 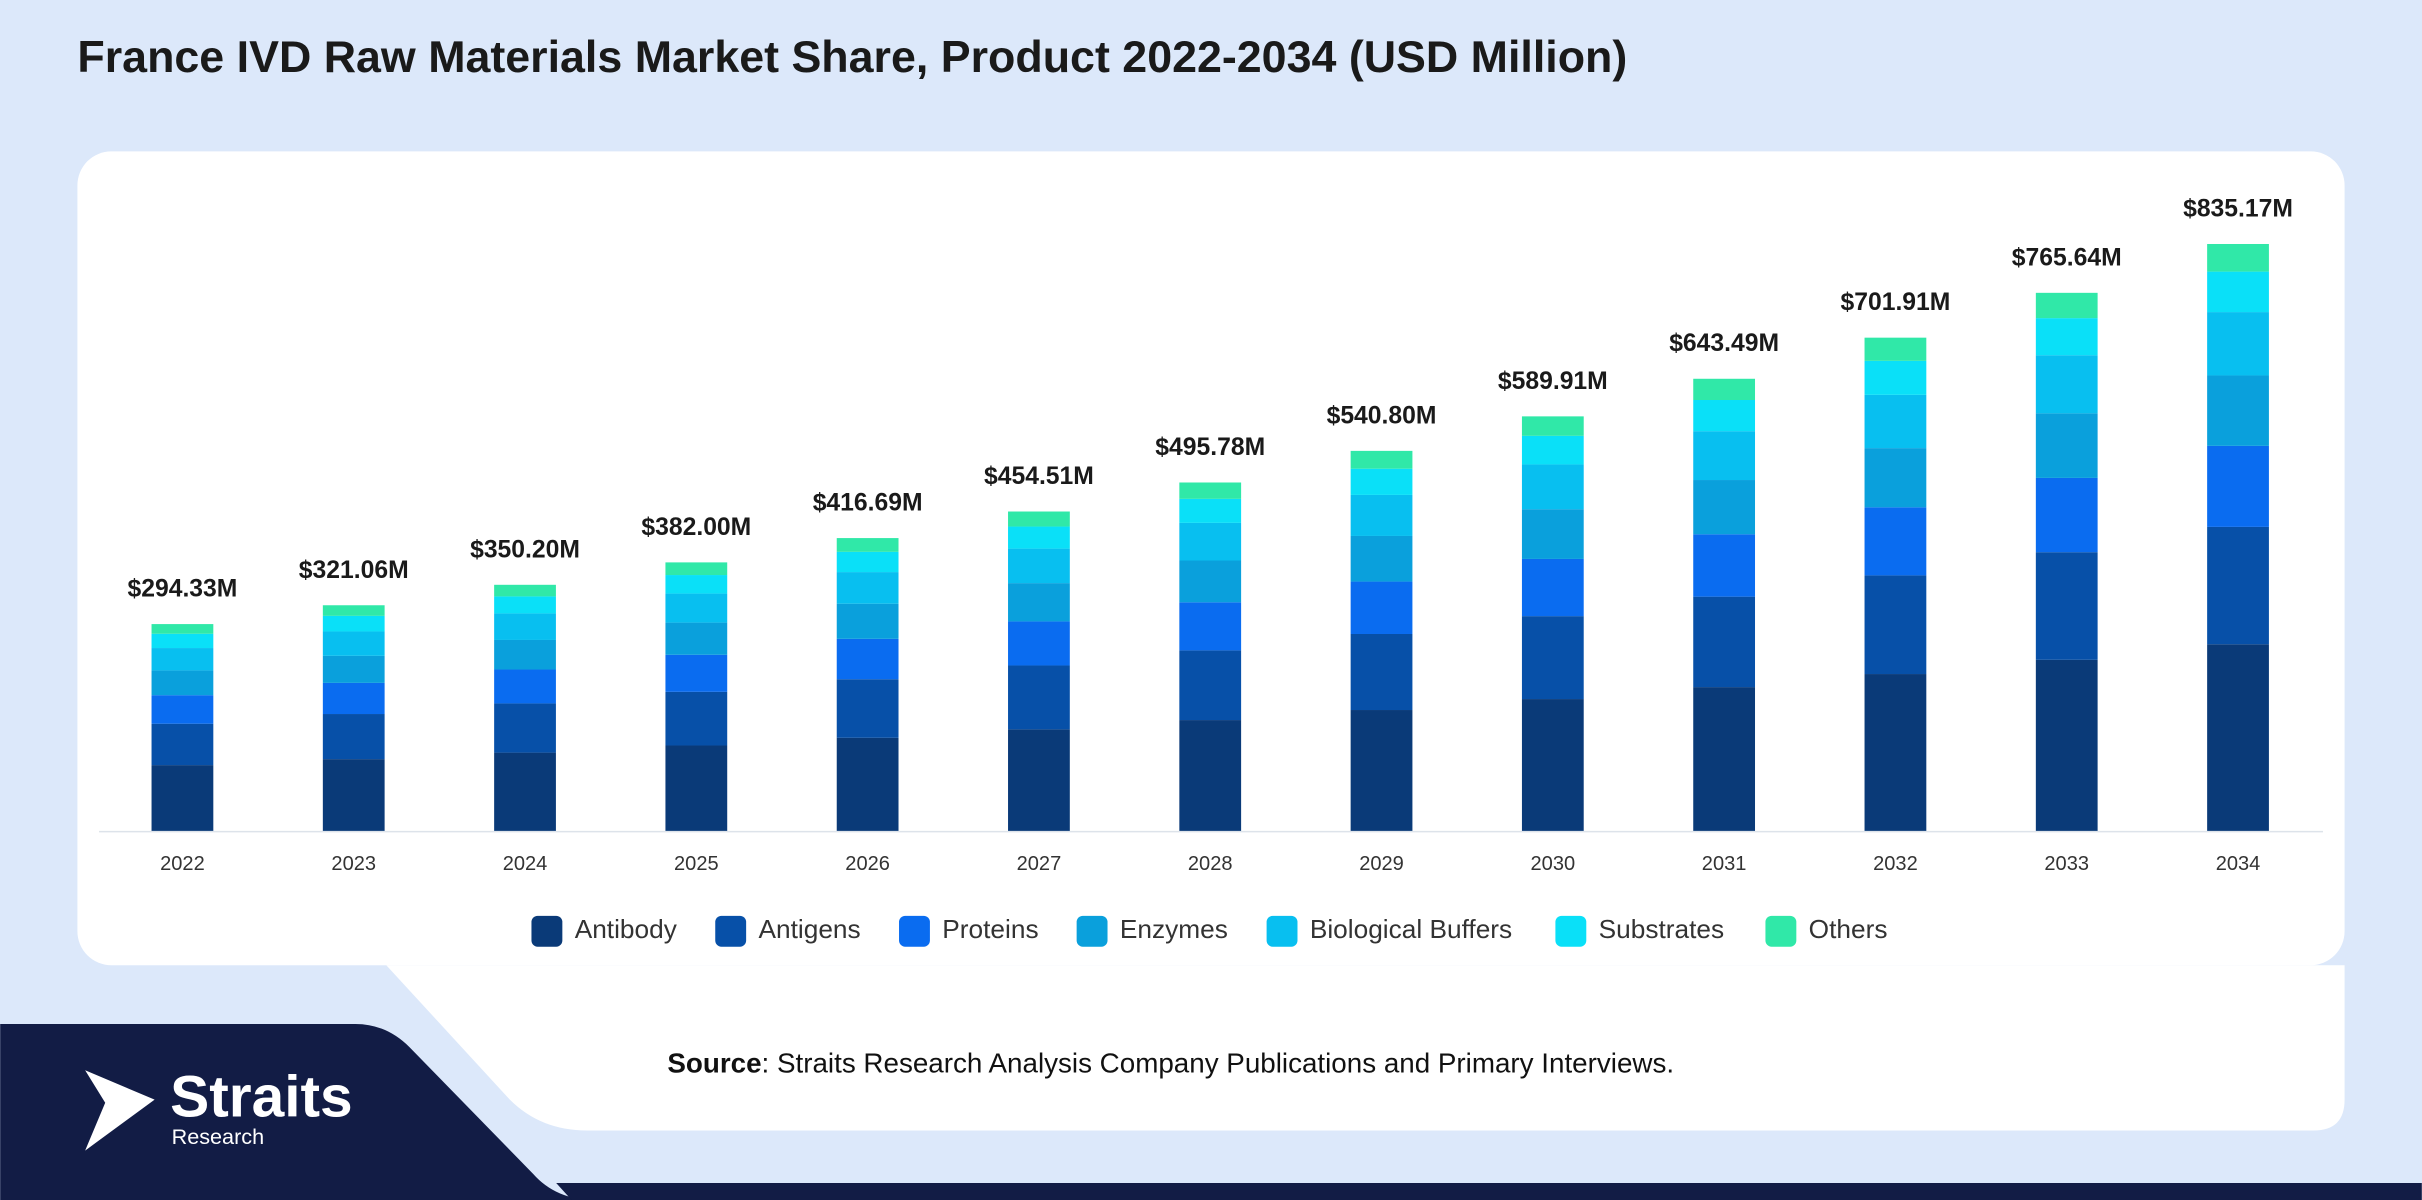 I want to click on x-tick-label: 2032, so click(x=1895, y=864).